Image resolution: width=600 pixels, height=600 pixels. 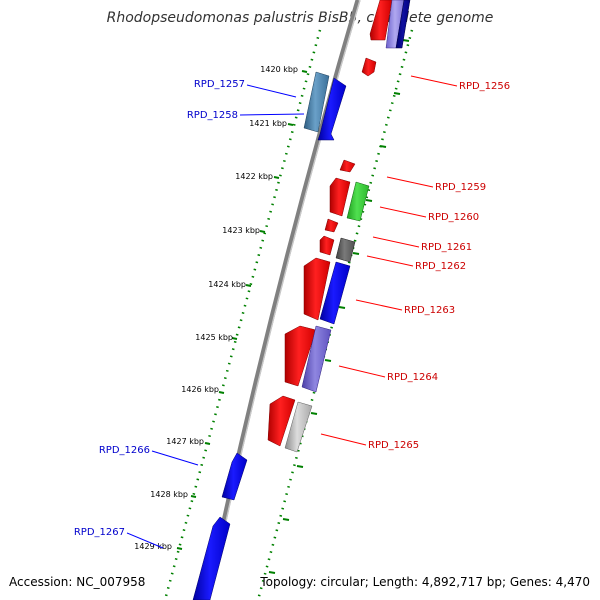 What do you see at coordinates (219, 84) in the screenshot?
I see `gene-label: RPD_1257` at bounding box center [219, 84].